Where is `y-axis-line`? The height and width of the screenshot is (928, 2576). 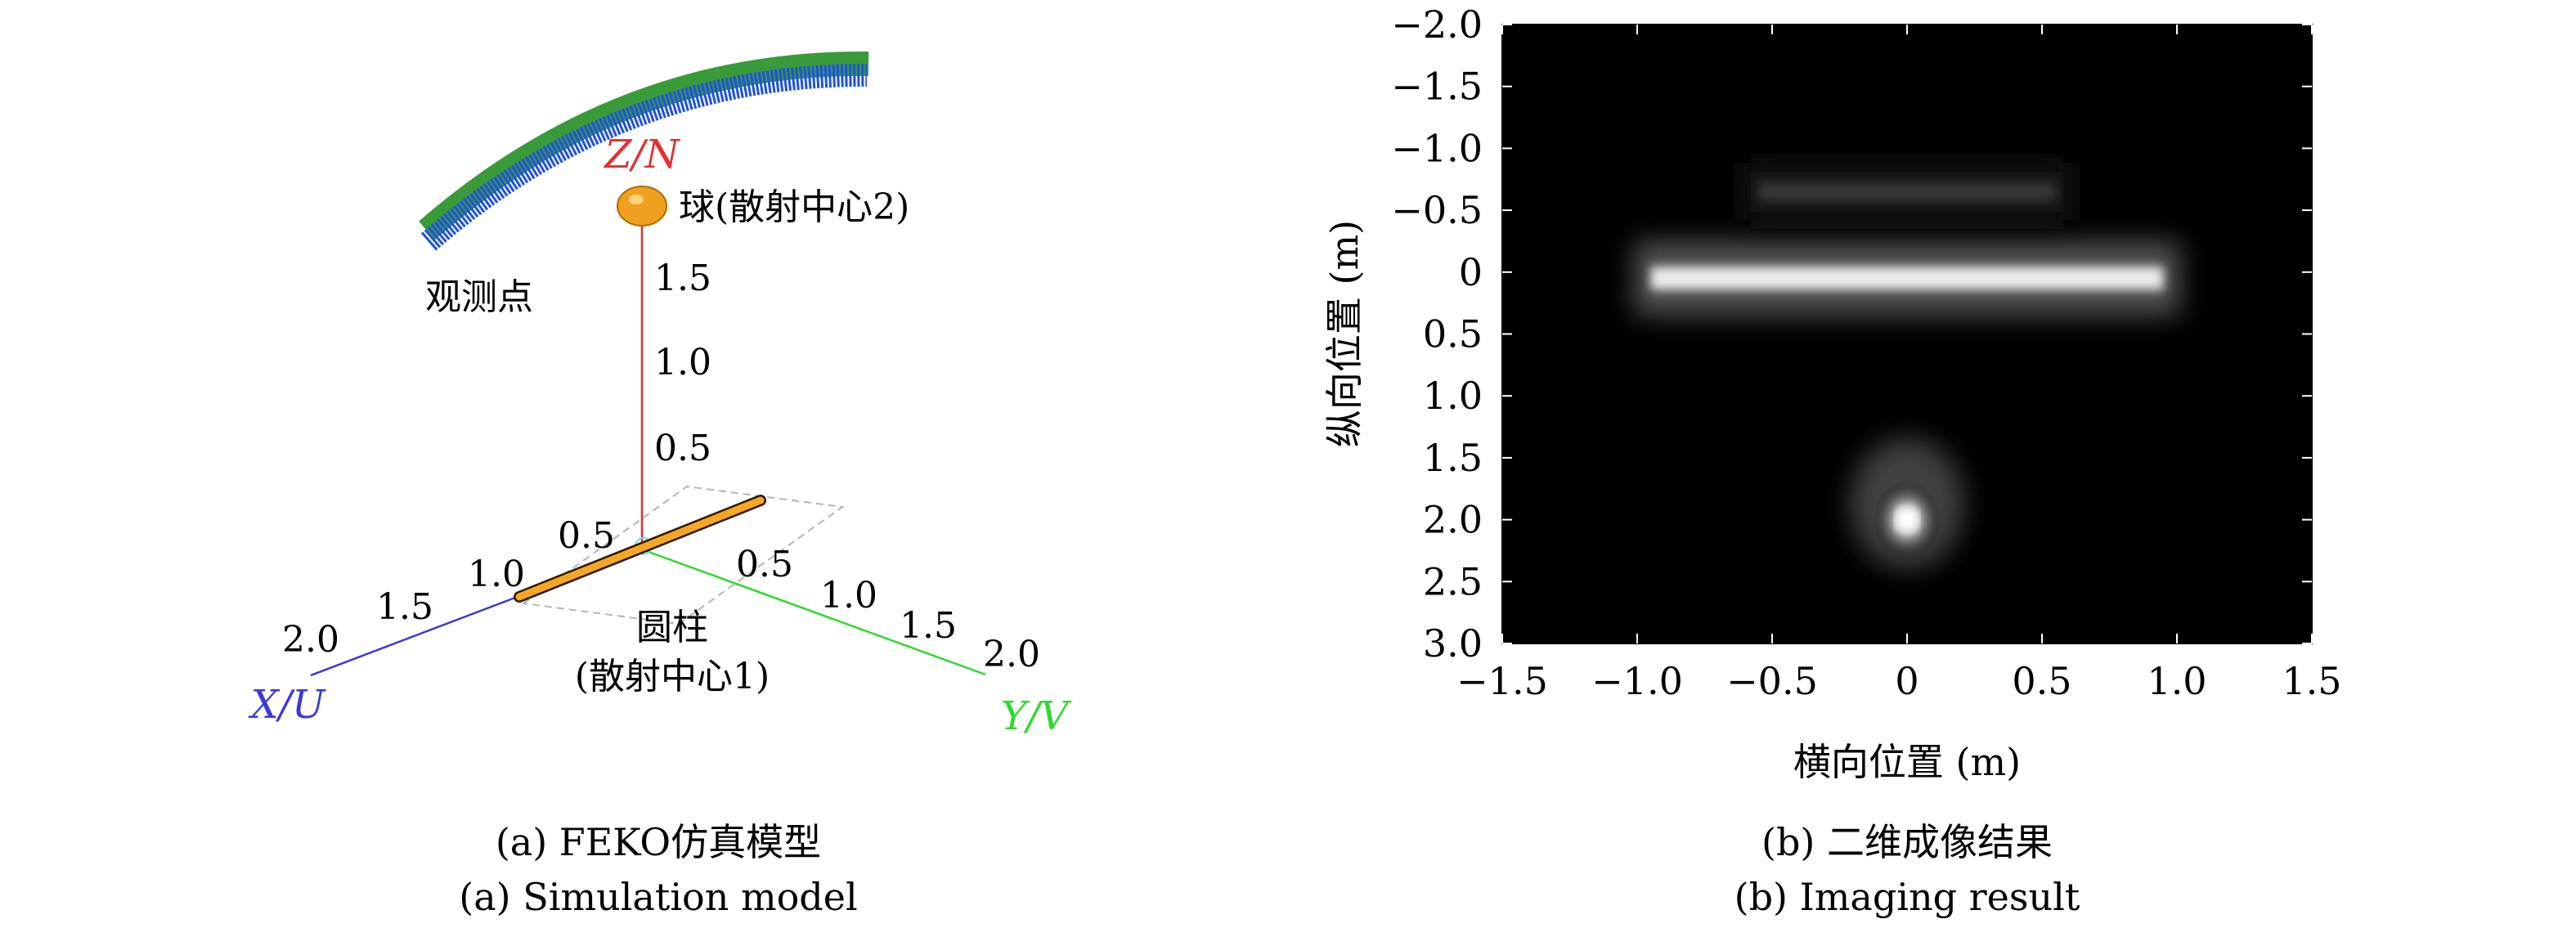
y-axis-line is located at coordinates (813, 612).